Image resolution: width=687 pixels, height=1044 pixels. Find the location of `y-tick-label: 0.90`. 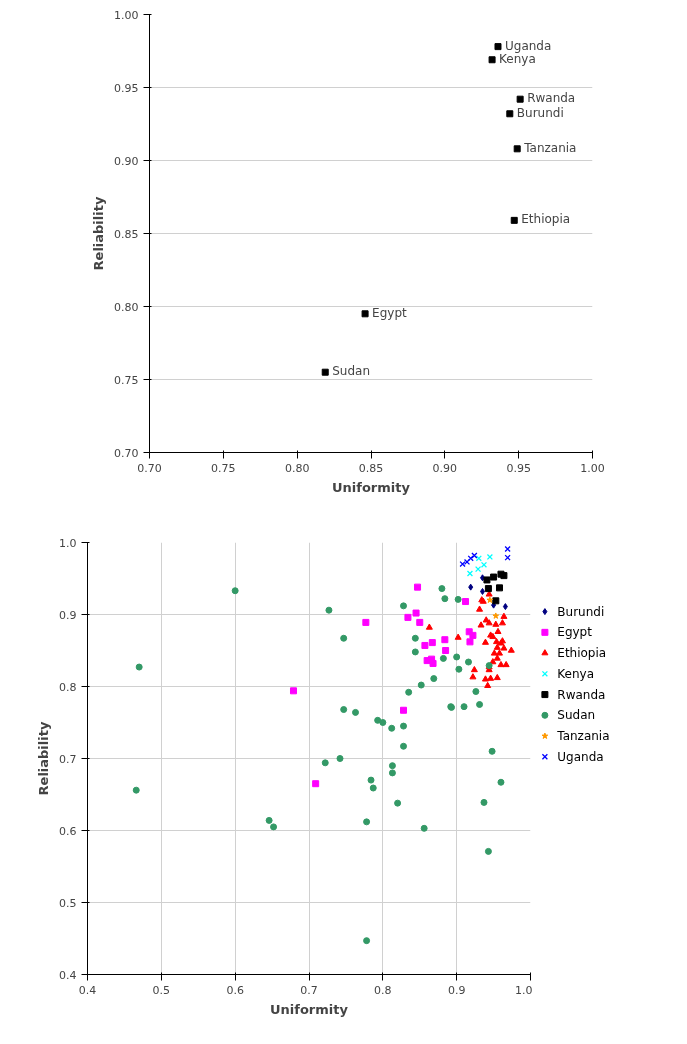

y-tick-label: 0.90 is located at coordinates (126, 161).